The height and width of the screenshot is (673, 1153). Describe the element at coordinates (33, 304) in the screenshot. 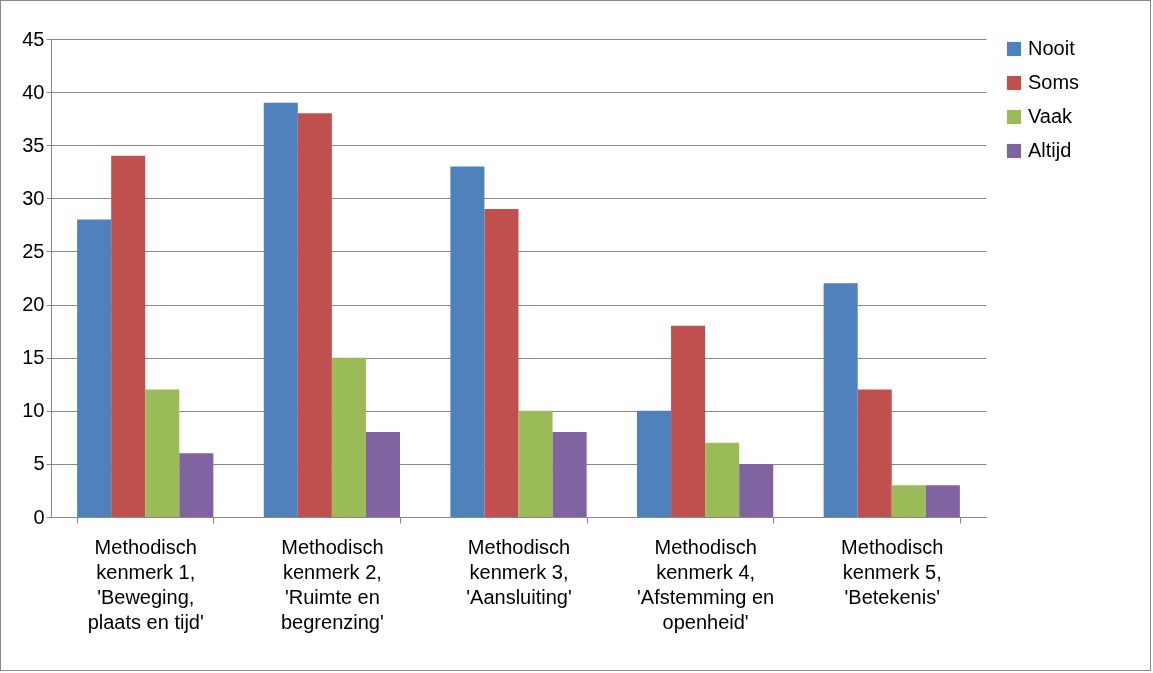

I see `y-tick-label: 20` at that location.